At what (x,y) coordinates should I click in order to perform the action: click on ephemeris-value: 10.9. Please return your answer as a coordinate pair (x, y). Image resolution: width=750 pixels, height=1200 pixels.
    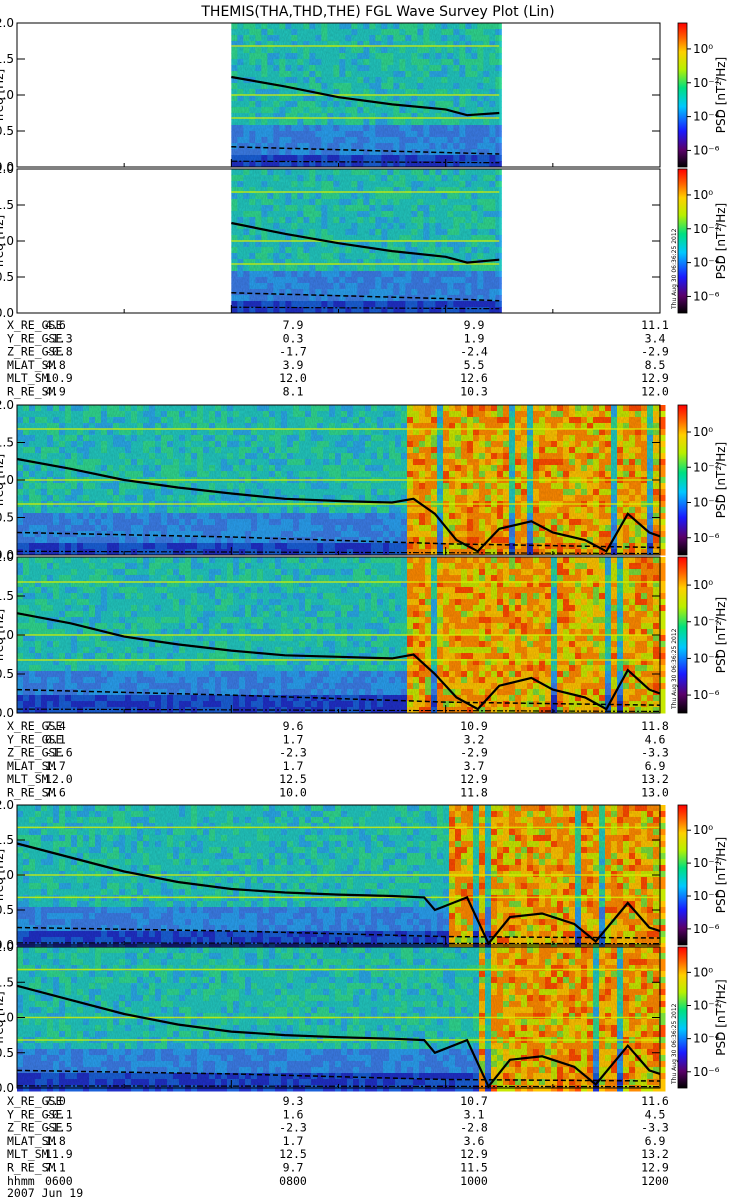
    Looking at the image, I should click on (59, 378).